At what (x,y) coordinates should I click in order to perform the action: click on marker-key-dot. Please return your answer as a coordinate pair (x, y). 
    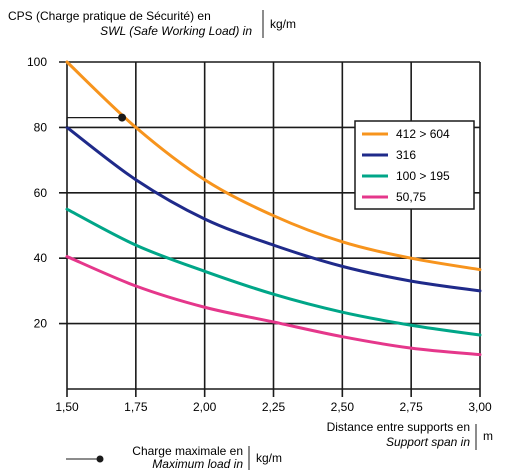
    Looking at the image, I should click on (100, 459).